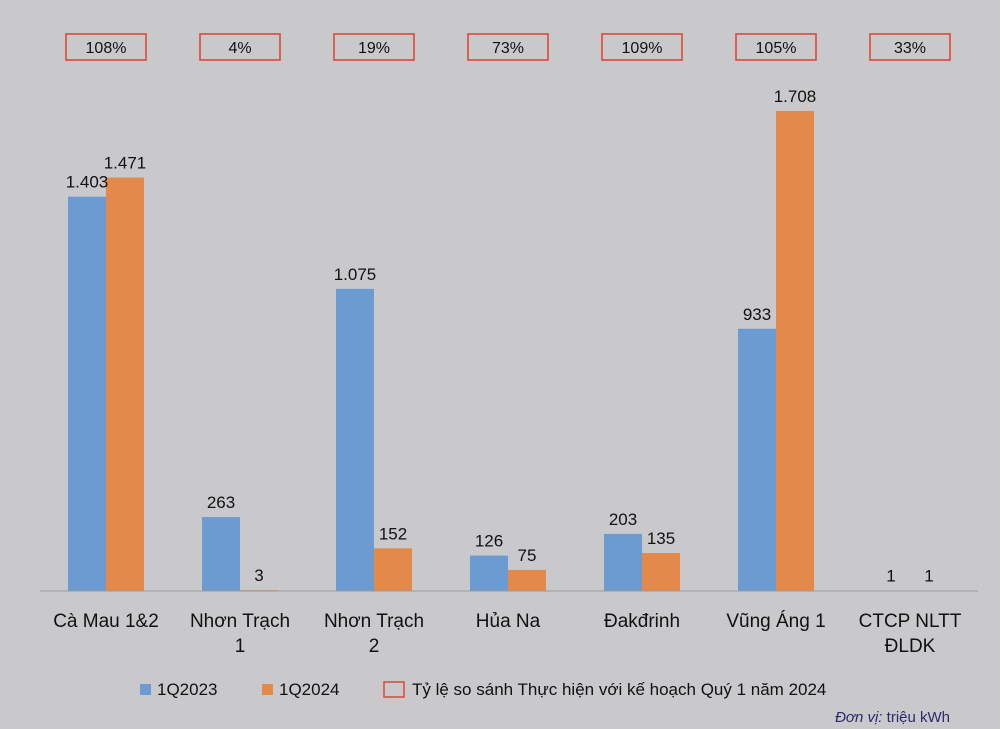 The height and width of the screenshot is (729, 1000). What do you see at coordinates (393, 533) in the screenshot?
I see `value-label-1q2024-2: 152` at bounding box center [393, 533].